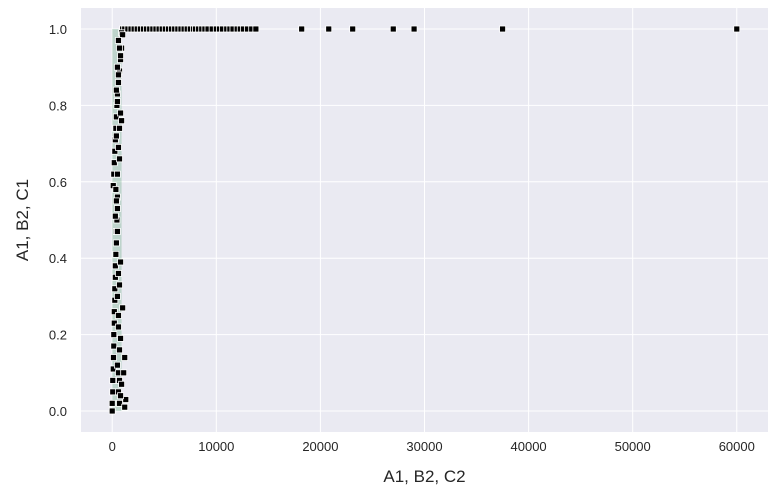  I want to click on x-tick-label: 30000, so click(424, 446).